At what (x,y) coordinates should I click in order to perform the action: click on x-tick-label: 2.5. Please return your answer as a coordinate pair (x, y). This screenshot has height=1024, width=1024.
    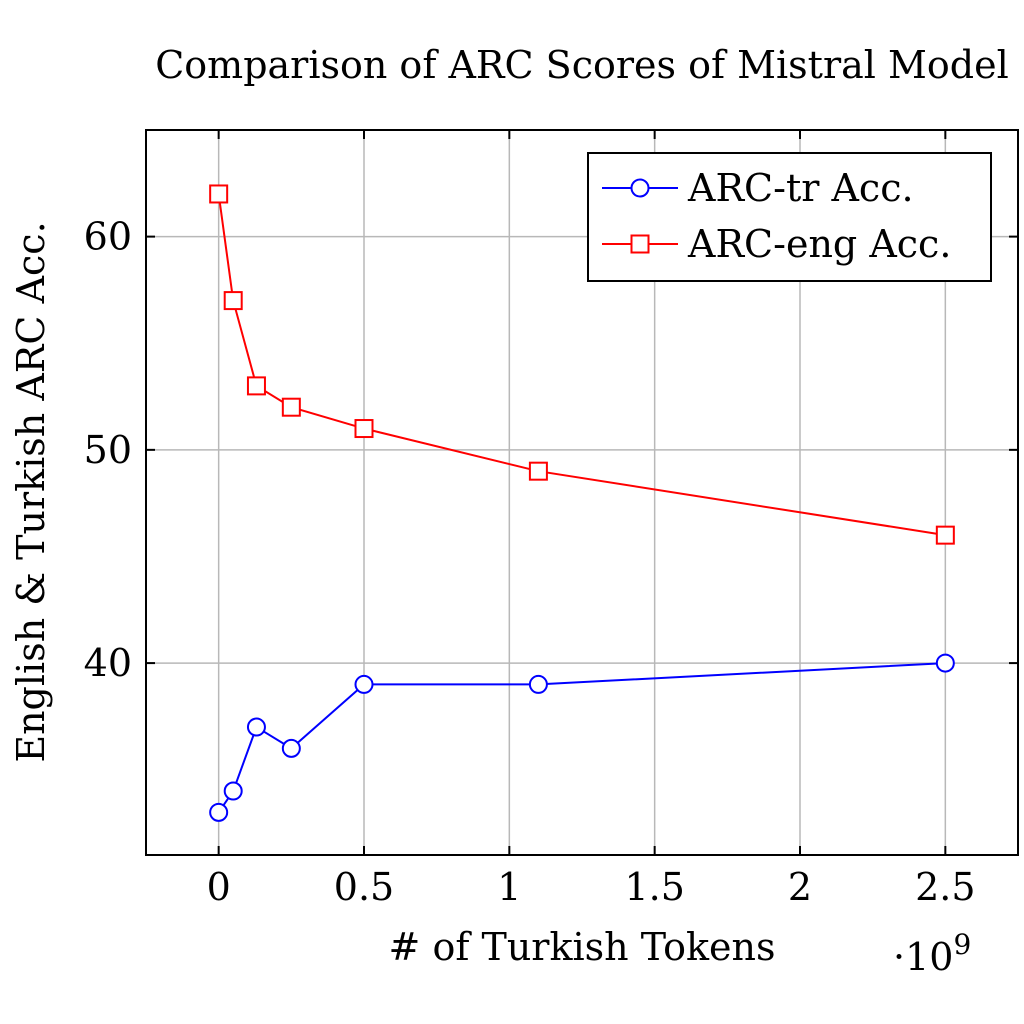
    Looking at the image, I should click on (945, 887).